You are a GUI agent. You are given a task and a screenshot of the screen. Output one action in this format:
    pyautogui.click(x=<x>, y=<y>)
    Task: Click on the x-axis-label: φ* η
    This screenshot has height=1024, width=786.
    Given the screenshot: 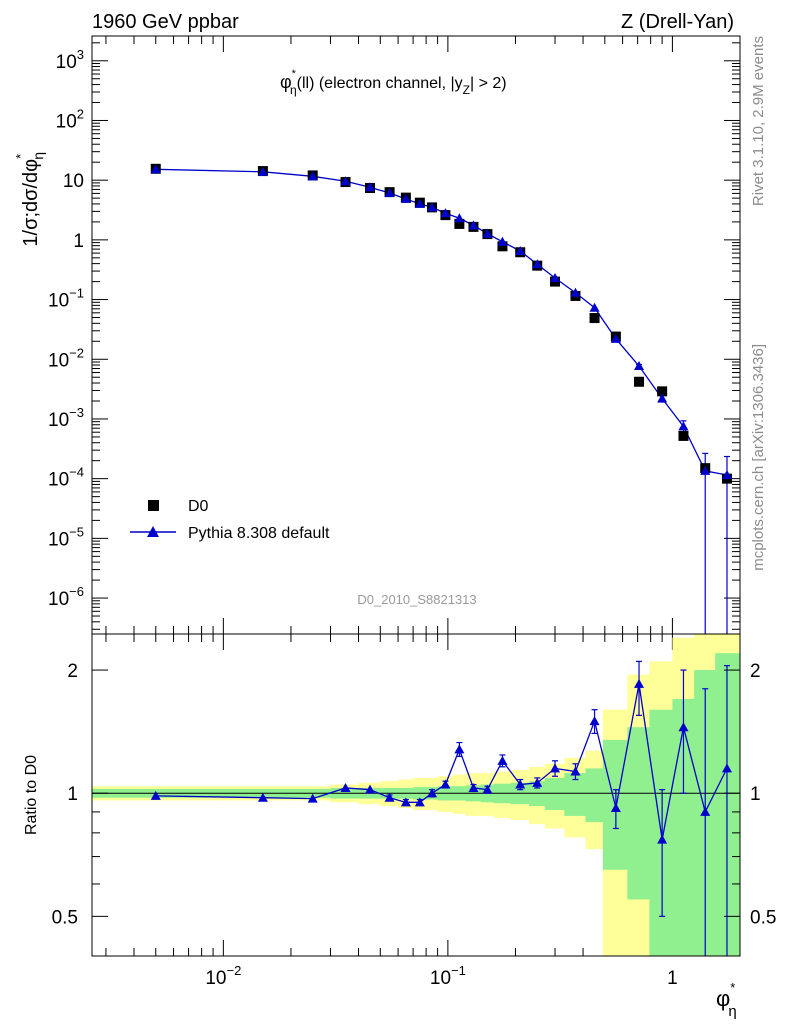 What is the action you would take?
    pyautogui.click(x=726, y=1000)
    